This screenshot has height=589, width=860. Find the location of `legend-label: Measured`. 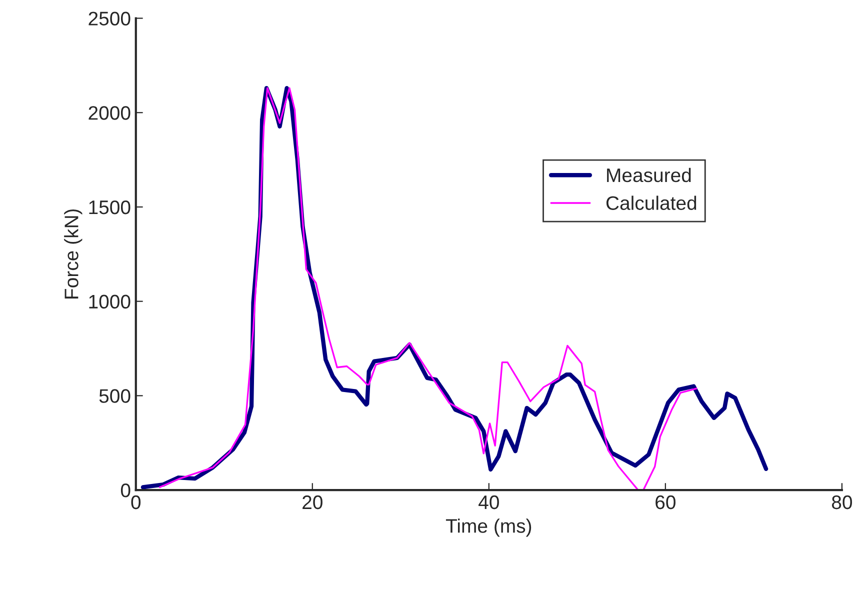

legend-label: Measured is located at coordinates (649, 175).